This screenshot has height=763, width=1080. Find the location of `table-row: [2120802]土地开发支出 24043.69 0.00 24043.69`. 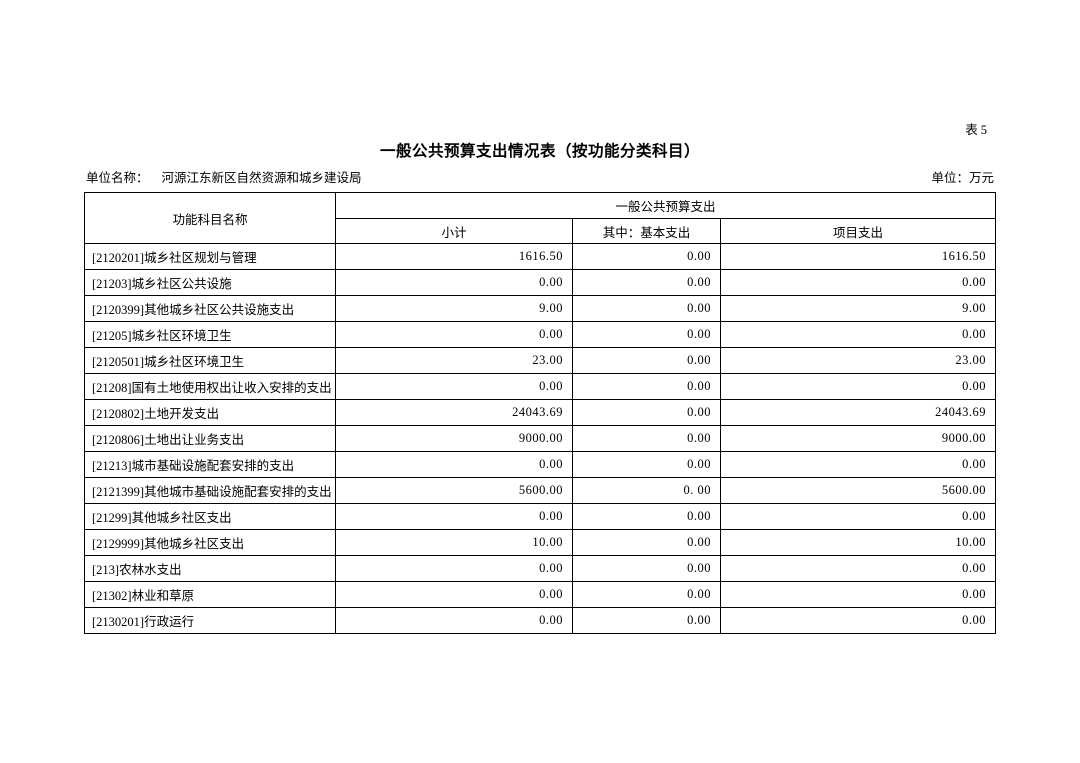

table-row: [2120802]土地开发支出 24043.69 0.00 24043.69 is located at coordinates (540, 412).